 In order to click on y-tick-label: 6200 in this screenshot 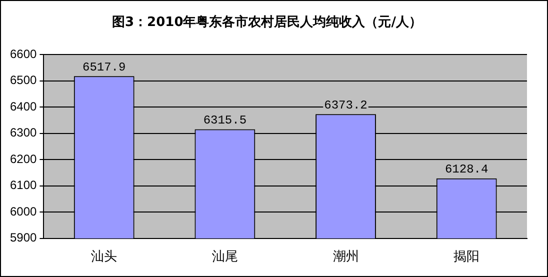, I will do `click(24, 159)`.